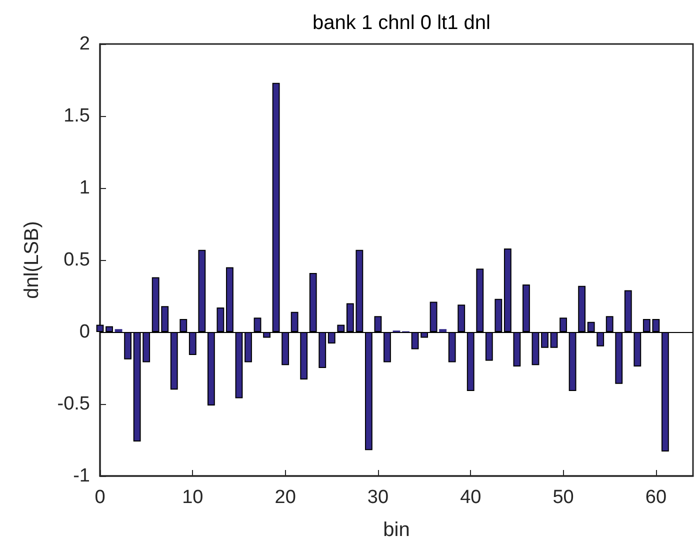 This screenshot has width=695, height=549. Describe the element at coordinates (285, 497) in the screenshot. I see `x-tick-label: 20` at that location.